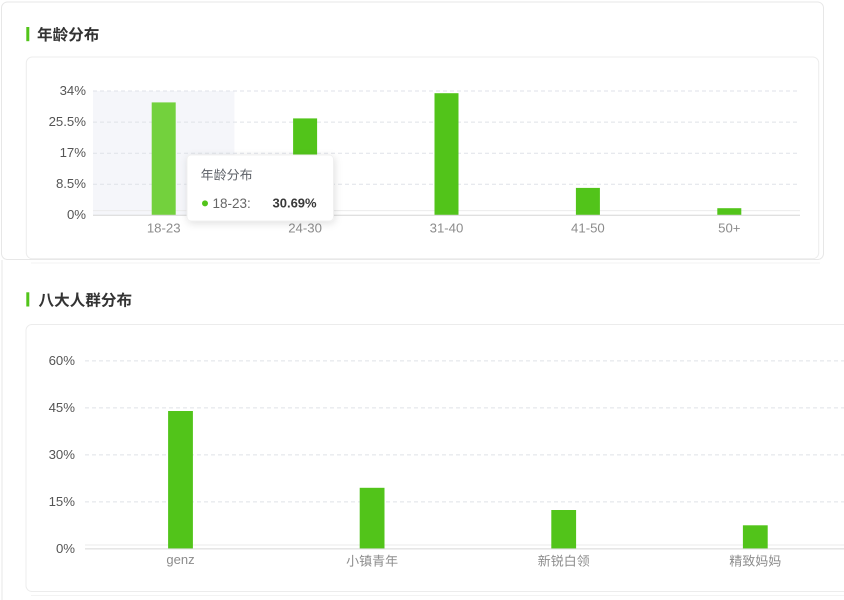  I want to click on svg-text: 30%, so click(62, 454).